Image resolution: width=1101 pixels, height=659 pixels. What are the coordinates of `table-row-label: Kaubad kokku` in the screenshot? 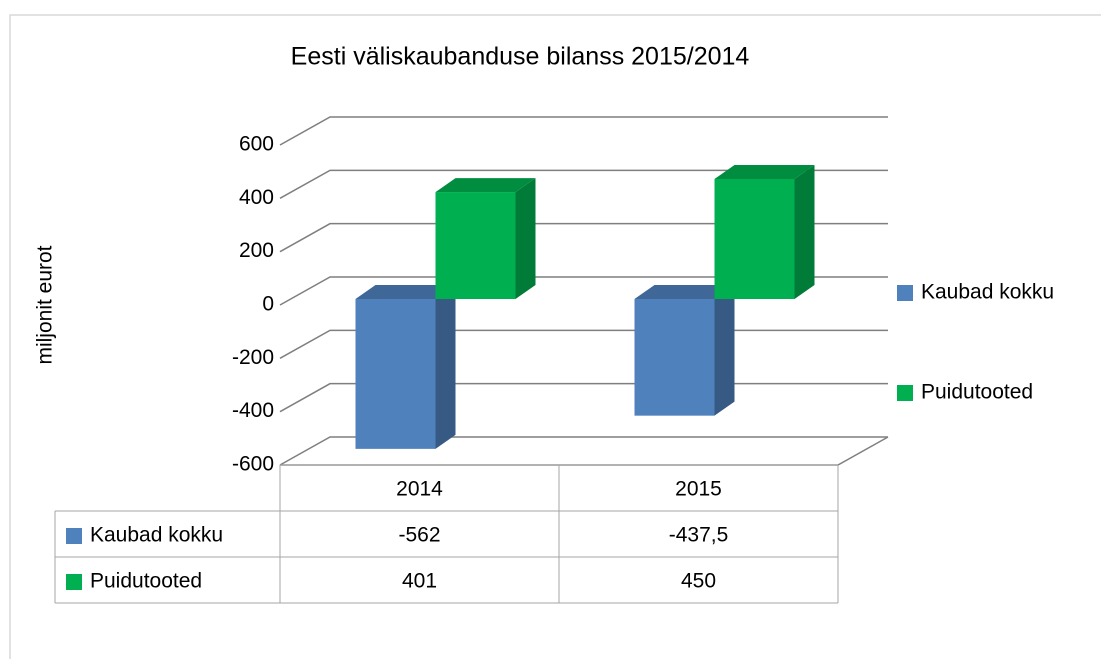 It's located at (156, 535).